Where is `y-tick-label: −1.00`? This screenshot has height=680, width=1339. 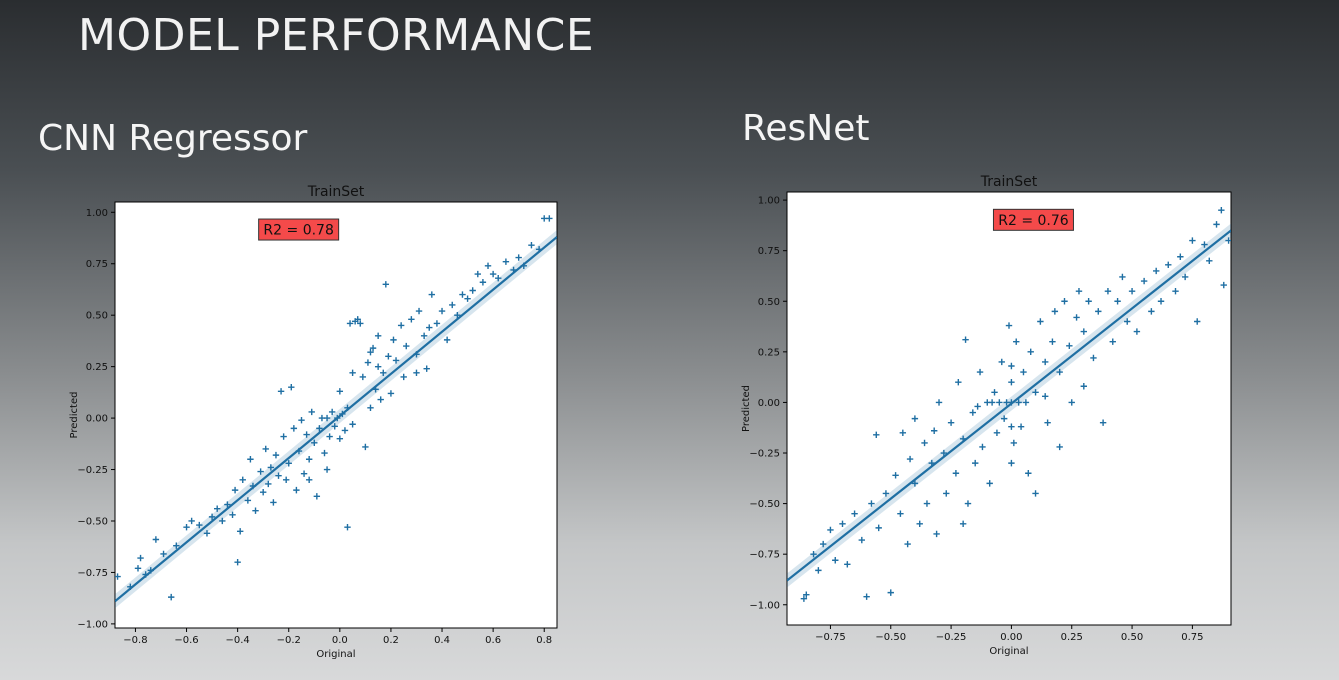
y-tick-label: −1.00 is located at coordinates (92, 624).